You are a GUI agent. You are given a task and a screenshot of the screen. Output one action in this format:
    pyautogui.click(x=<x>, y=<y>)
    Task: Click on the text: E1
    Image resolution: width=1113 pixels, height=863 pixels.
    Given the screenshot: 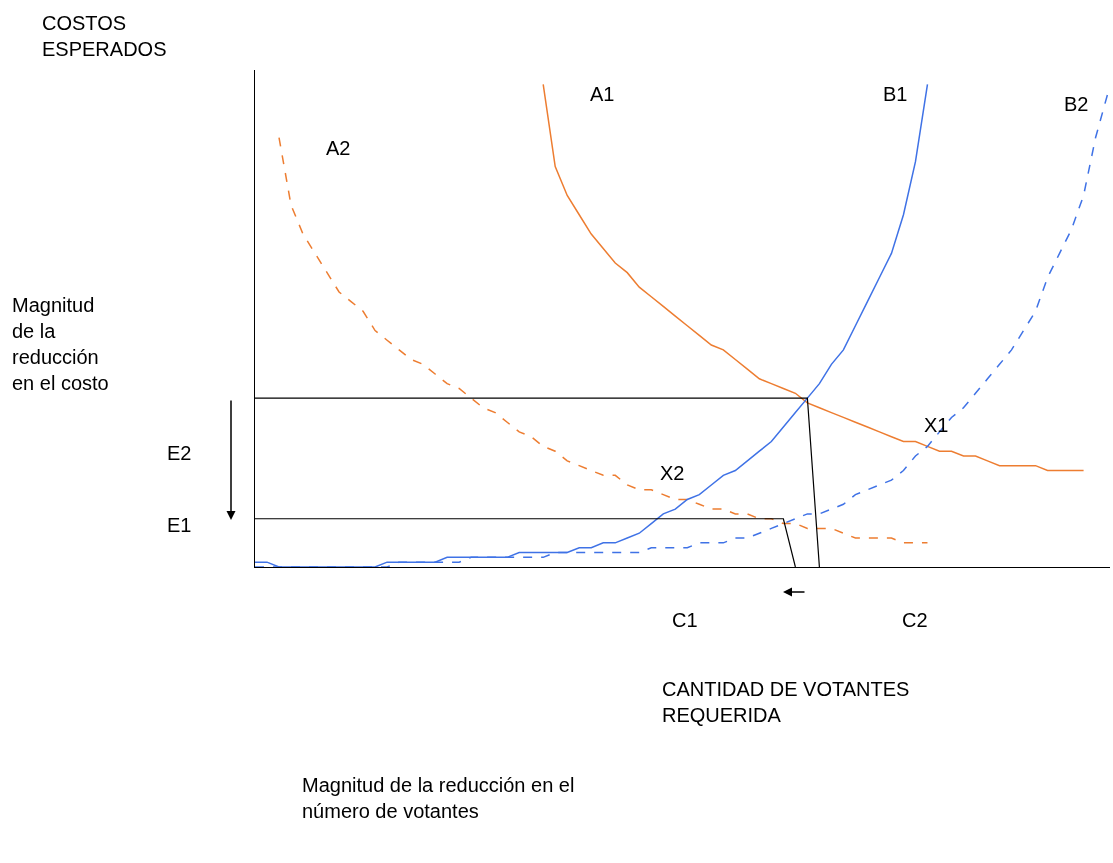 What is the action you would take?
    pyautogui.click(x=179, y=525)
    